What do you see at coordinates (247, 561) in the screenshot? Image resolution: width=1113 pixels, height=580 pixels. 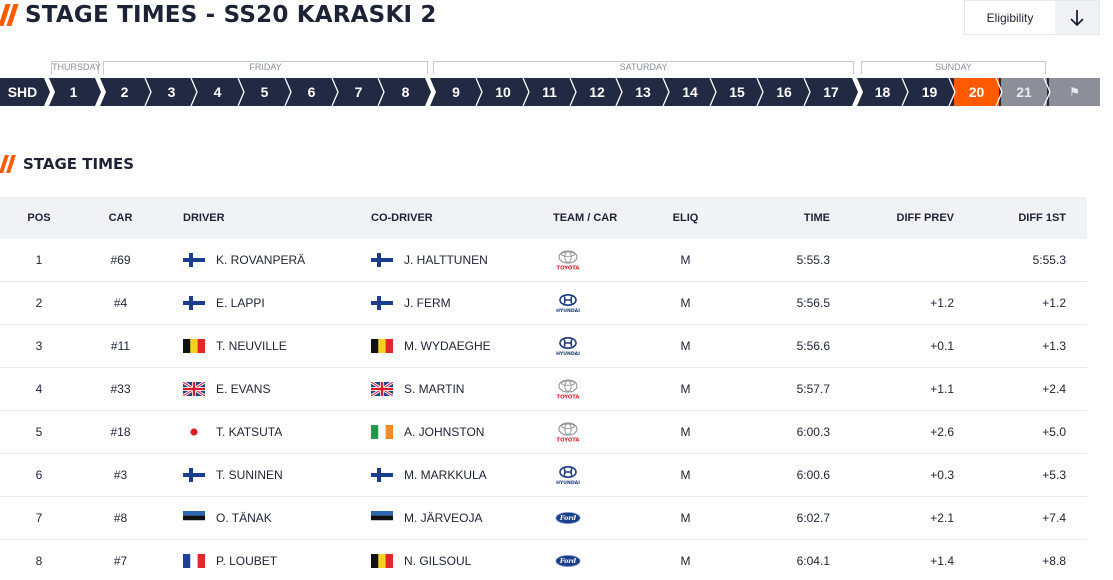 I see `driver-name: P. LOUBET` at bounding box center [247, 561].